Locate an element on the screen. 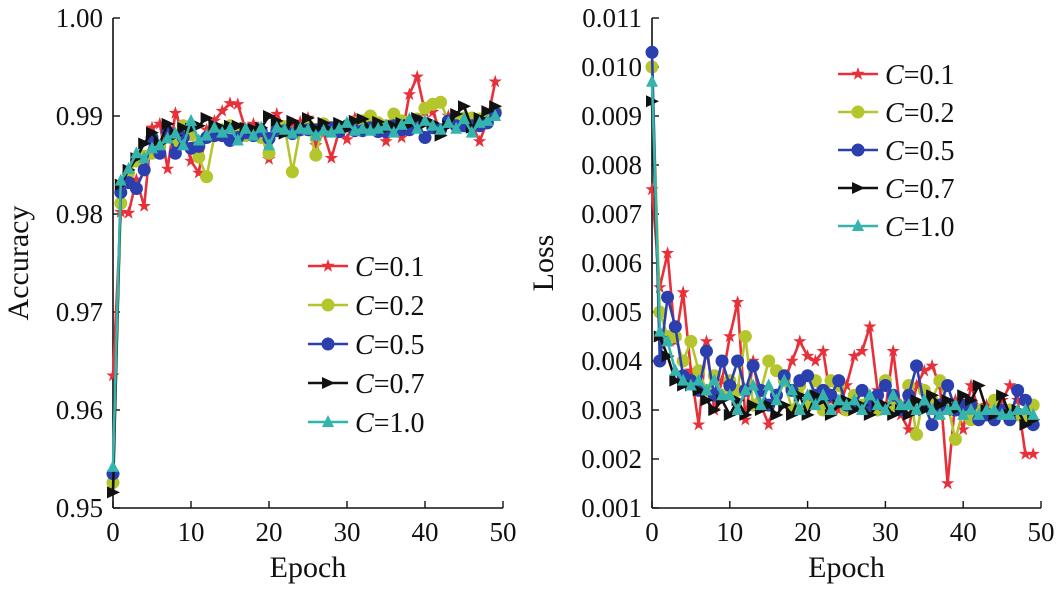  y-tick-label: 0.009 is located at coordinates (611, 116).